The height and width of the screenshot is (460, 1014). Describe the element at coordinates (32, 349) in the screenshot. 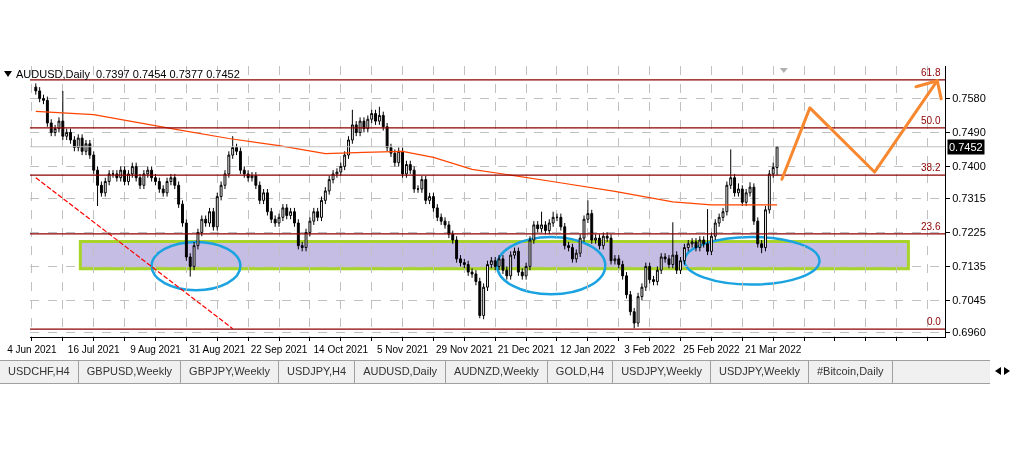

I see `x-tick-label: 4 Jun 2021` at that location.